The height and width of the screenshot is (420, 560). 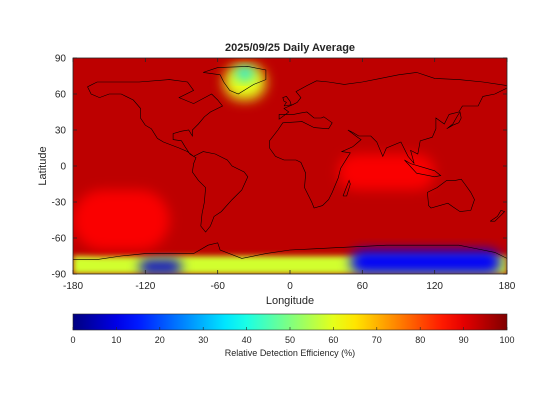 I want to click on coastline-indonesia, so click(x=423, y=168).